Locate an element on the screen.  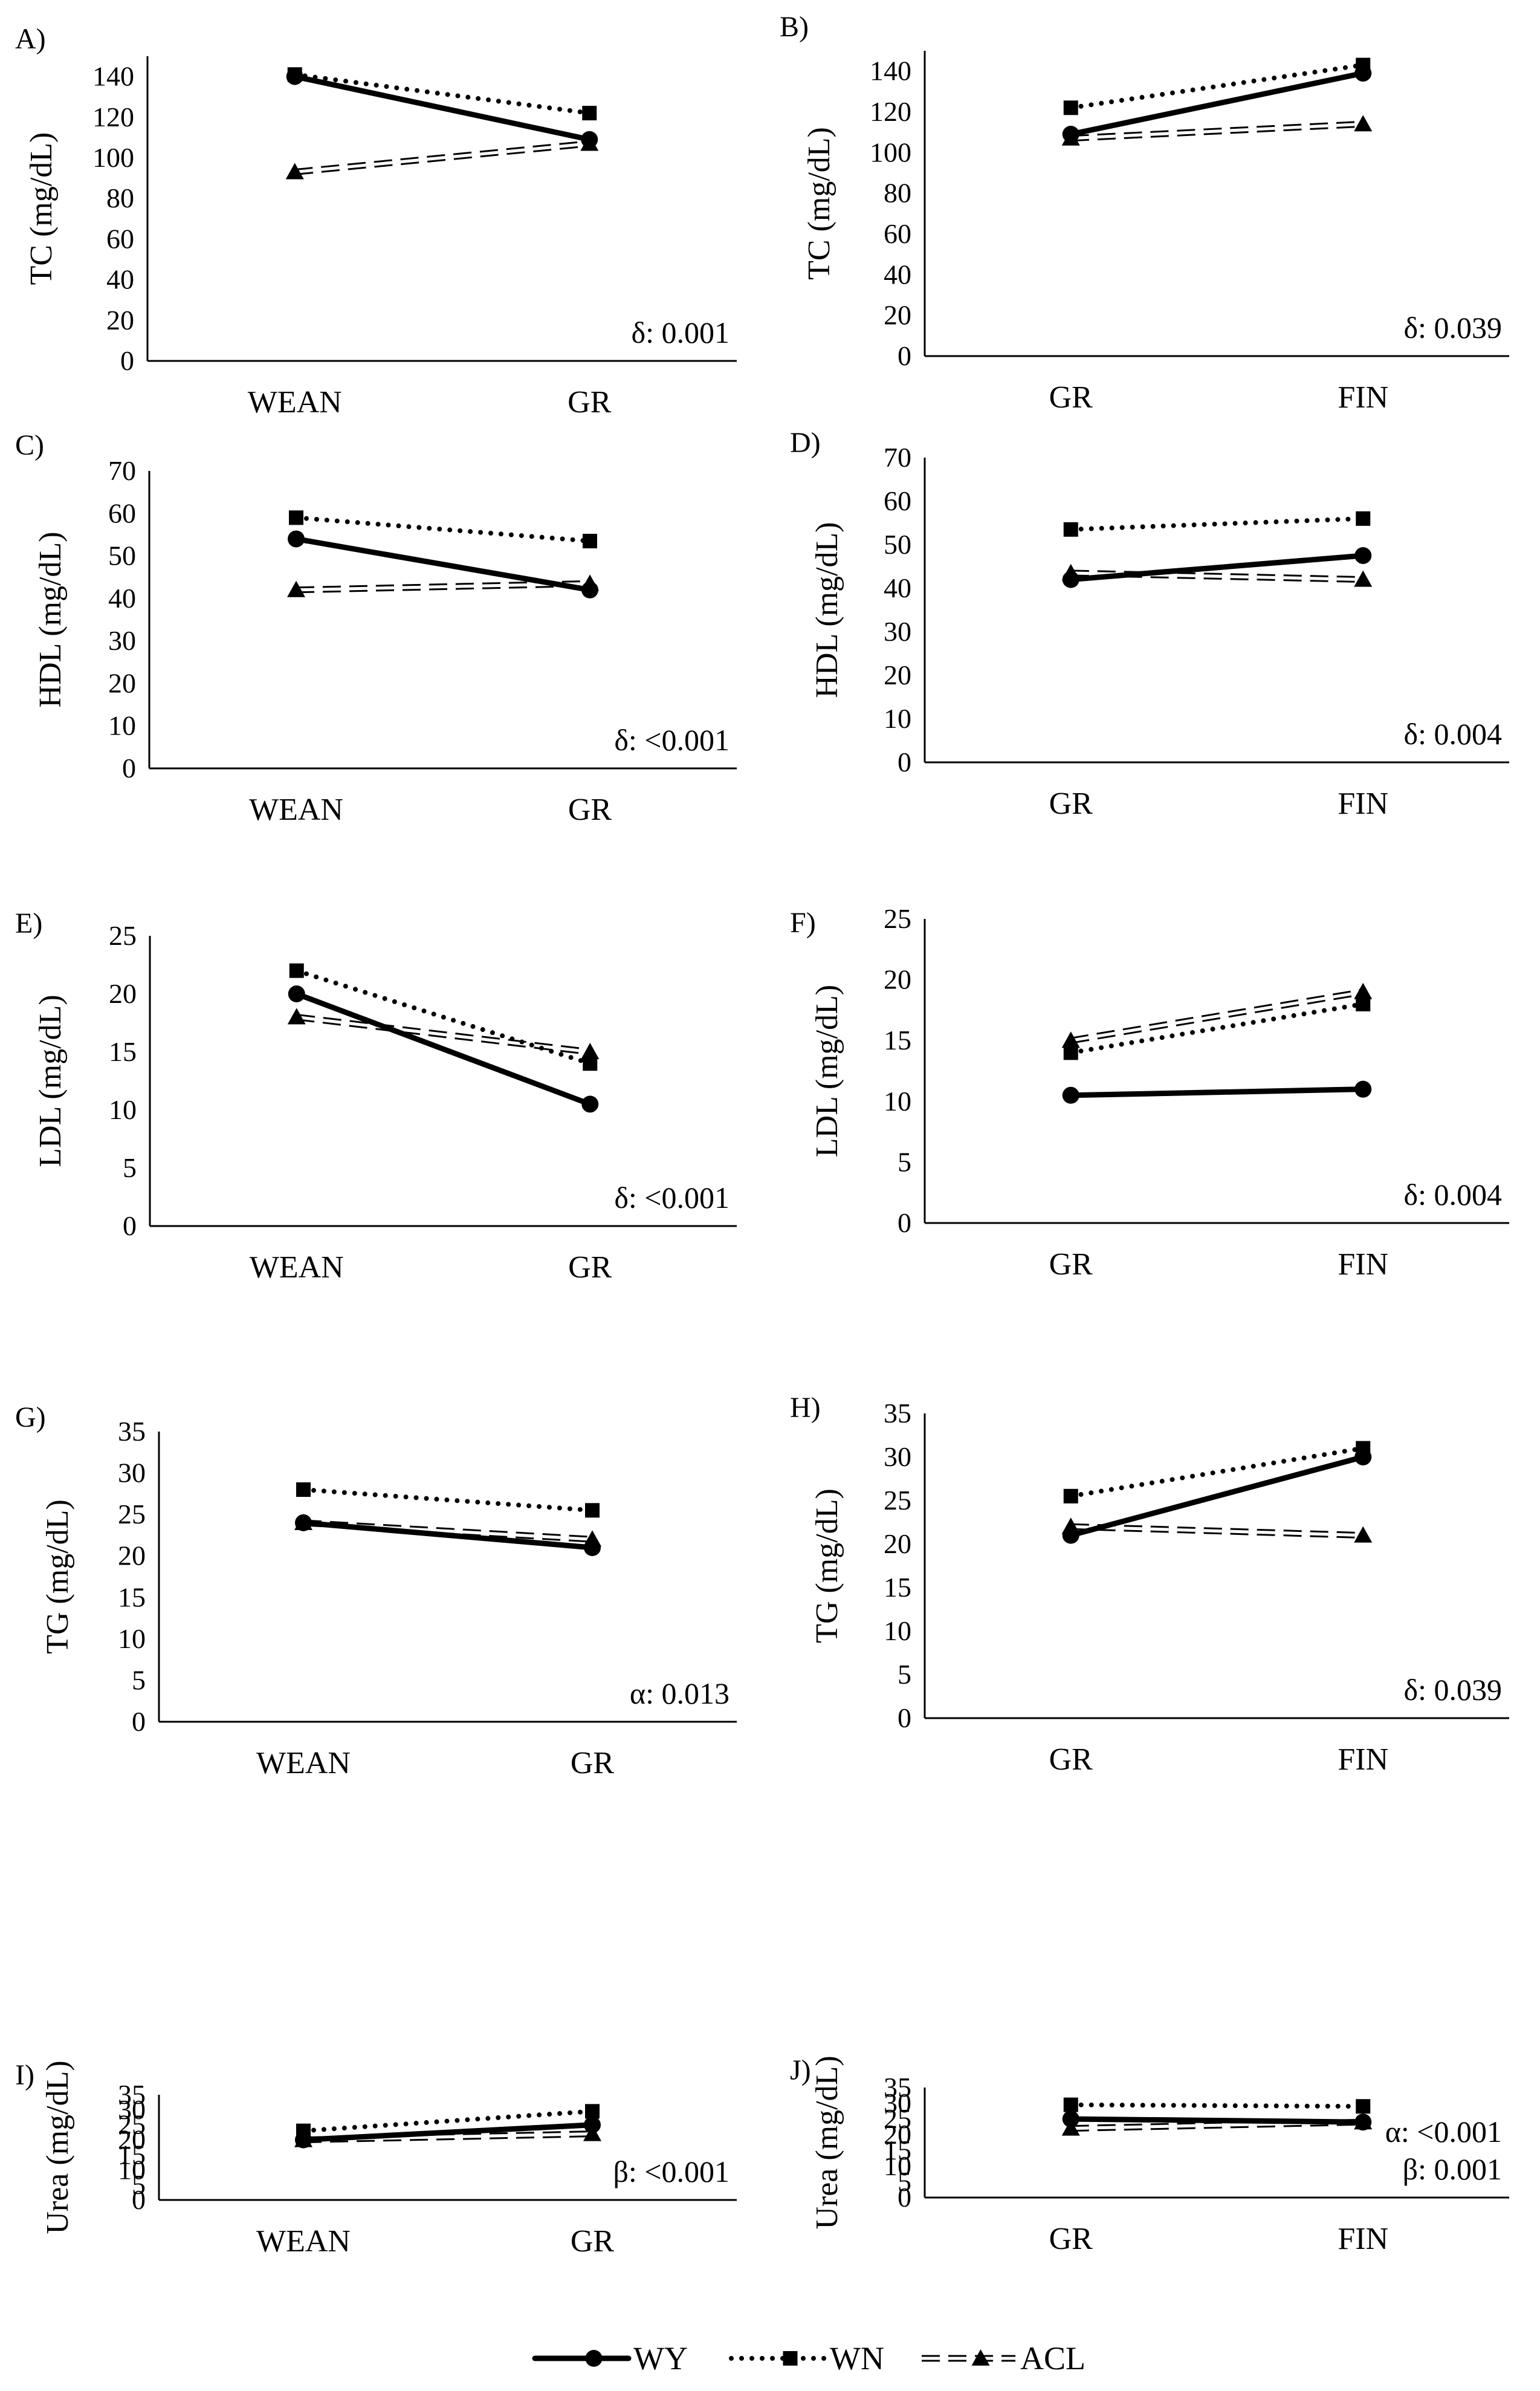
panel-f-series-acl-point is located at coordinates (1363, 991).